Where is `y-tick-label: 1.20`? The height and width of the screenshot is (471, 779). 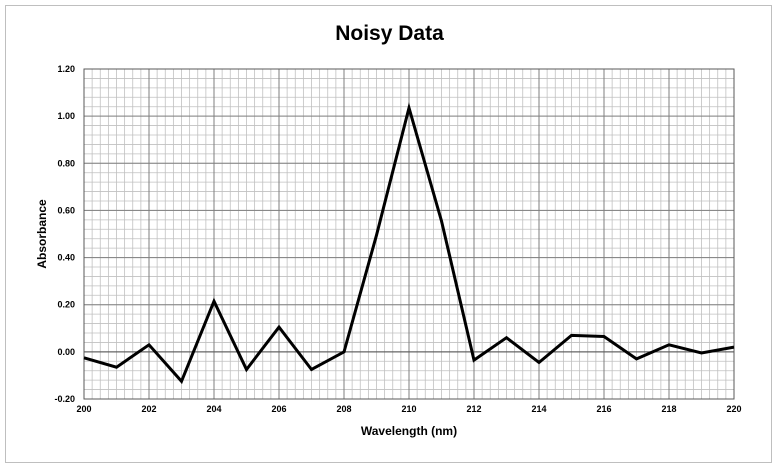
y-tick-label: 1.20 is located at coordinates (66, 69).